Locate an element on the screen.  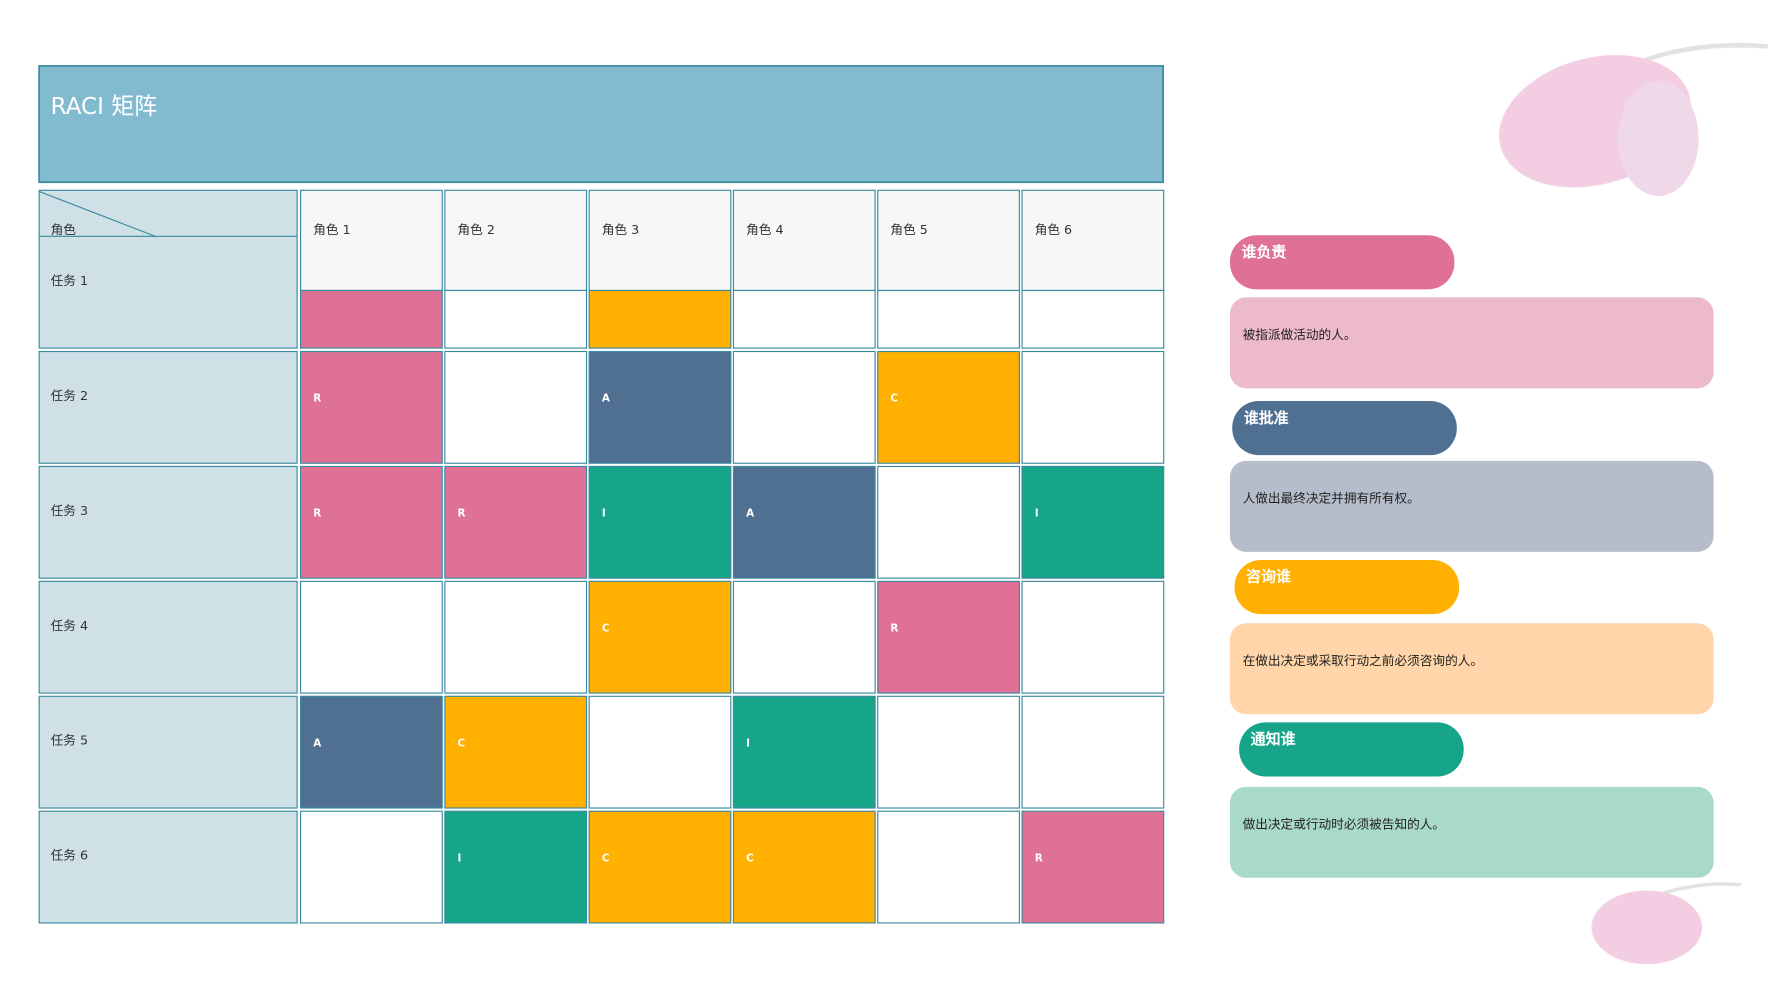
legend-title: 谁批准 is located at coordinates (1266, 418).